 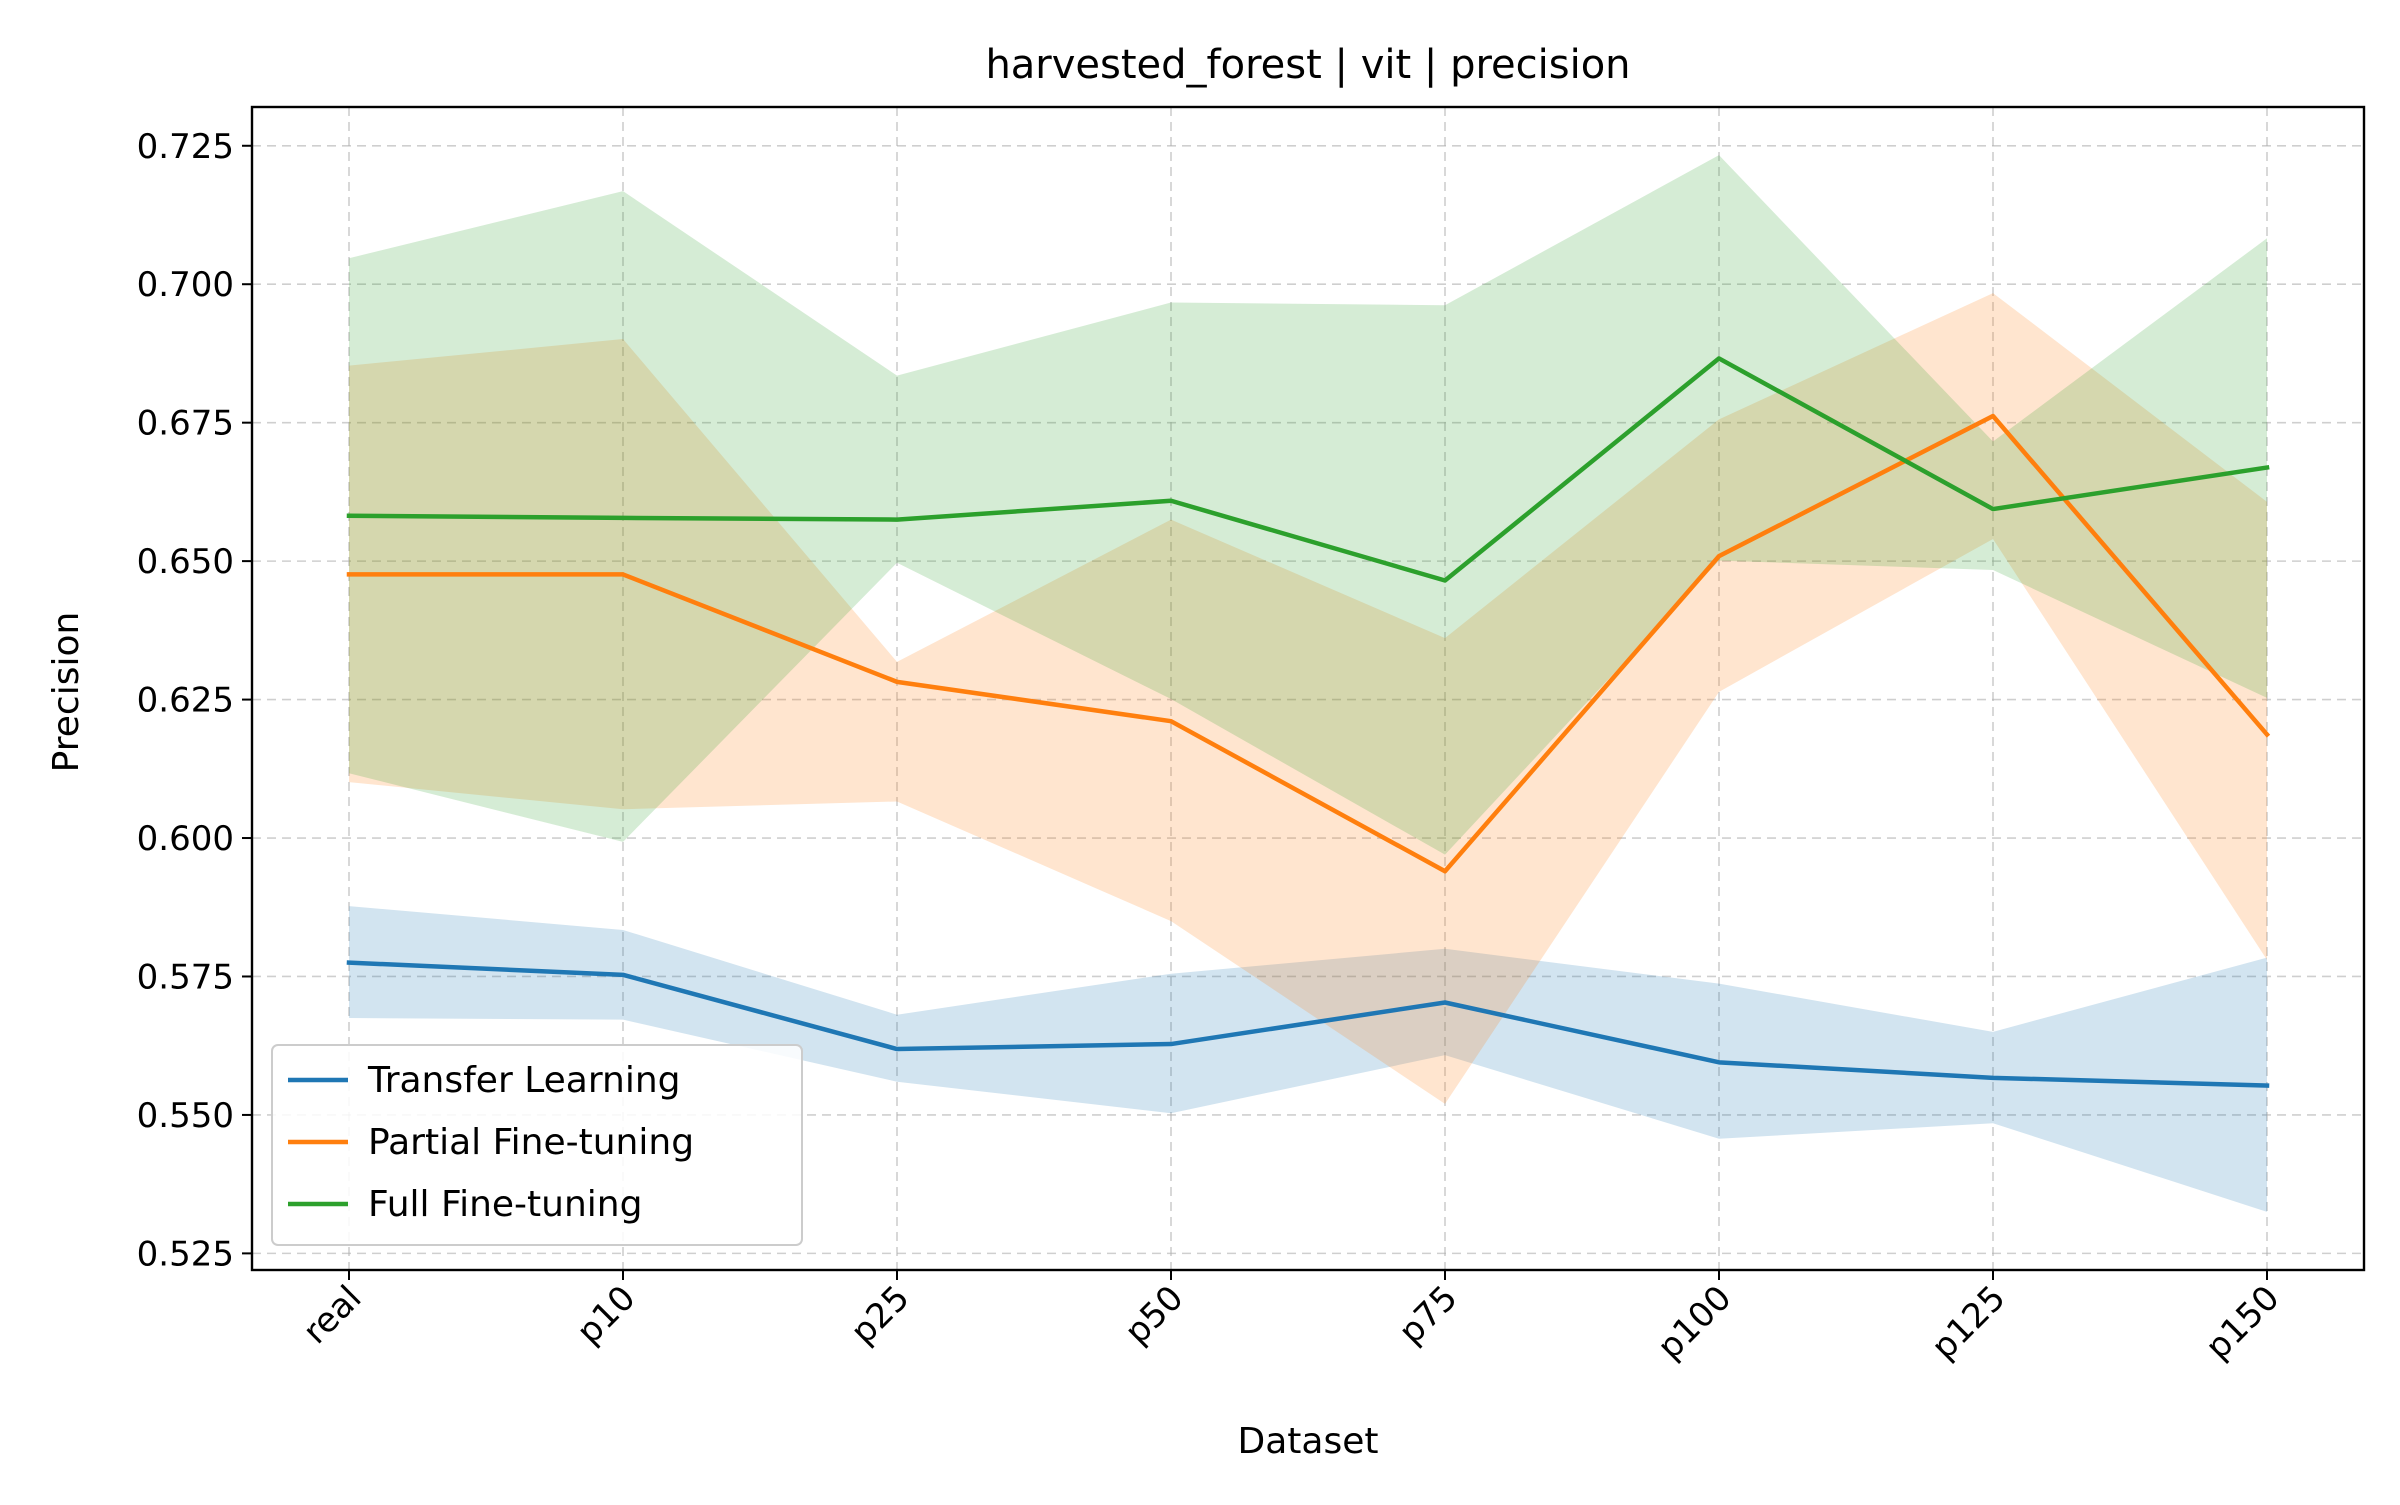 I want to click on chart-title: harvested_forest | vit | precision, so click(x=1307, y=65).